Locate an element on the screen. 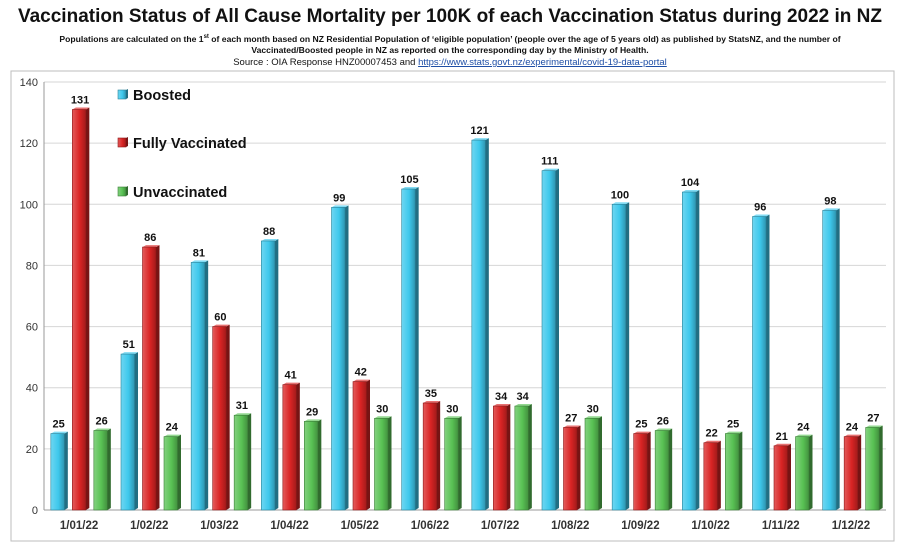  x-tick-label: 1/05/22 is located at coordinates (360, 526).